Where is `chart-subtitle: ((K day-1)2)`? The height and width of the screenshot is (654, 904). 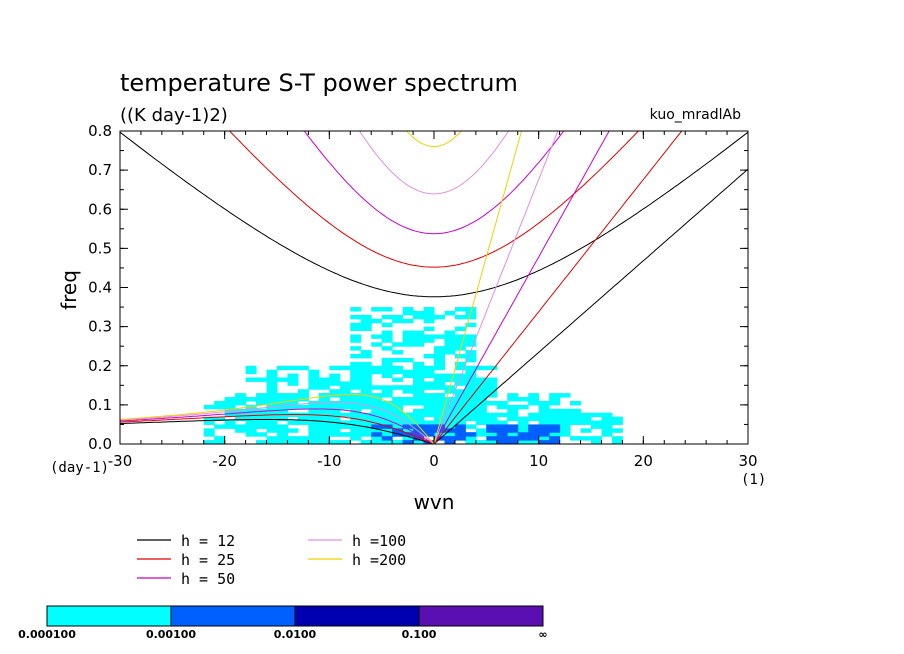
chart-subtitle: ((K day-1)2) is located at coordinates (174, 115).